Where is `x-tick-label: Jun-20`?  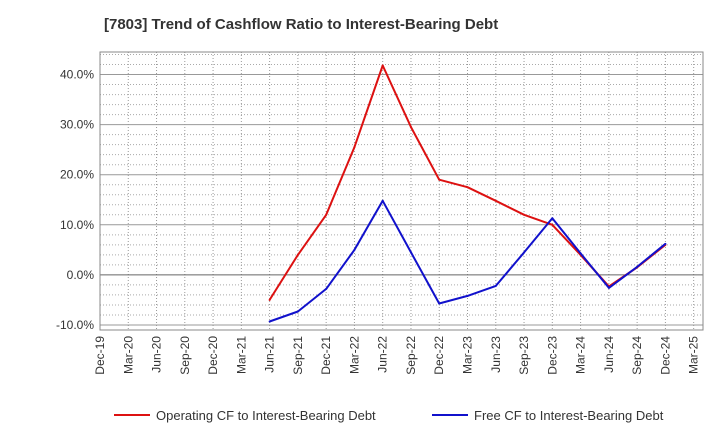
x-tick-label: Jun-20 is located at coordinates (157, 354).